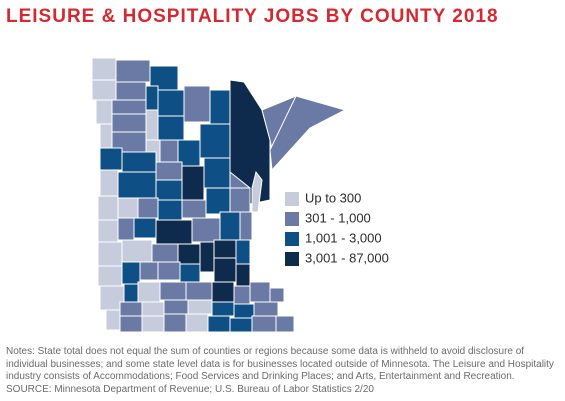 The image size is (565, 401). I want to click on legend-label: 1,001 - 3,000, so click(343, 237).